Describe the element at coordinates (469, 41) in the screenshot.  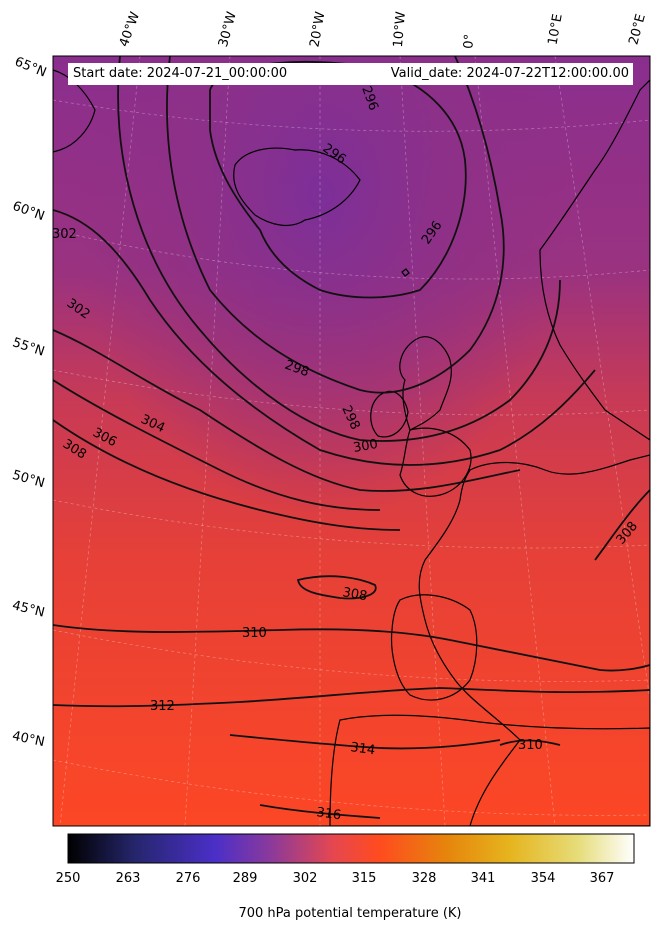
I see `longitude-label: 0°` at that location.